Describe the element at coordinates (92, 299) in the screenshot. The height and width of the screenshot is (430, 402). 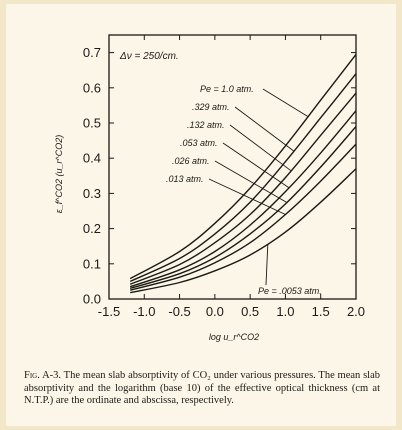
I see `y-tick-label: 0.0` at that location.